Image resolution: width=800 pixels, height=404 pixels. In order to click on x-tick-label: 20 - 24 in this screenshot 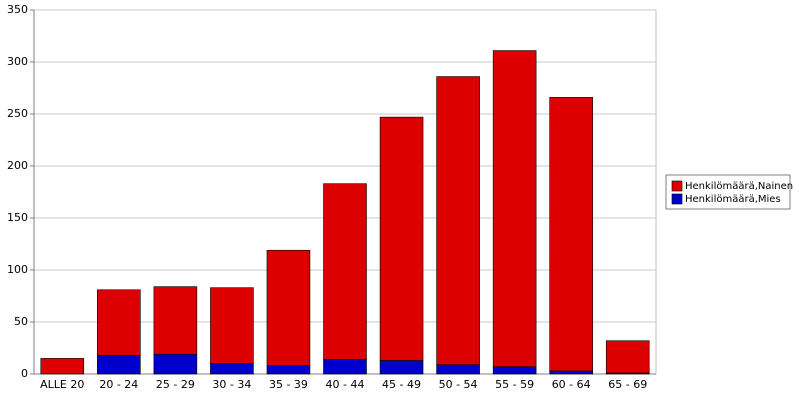, I will do `click(118, 384)`.